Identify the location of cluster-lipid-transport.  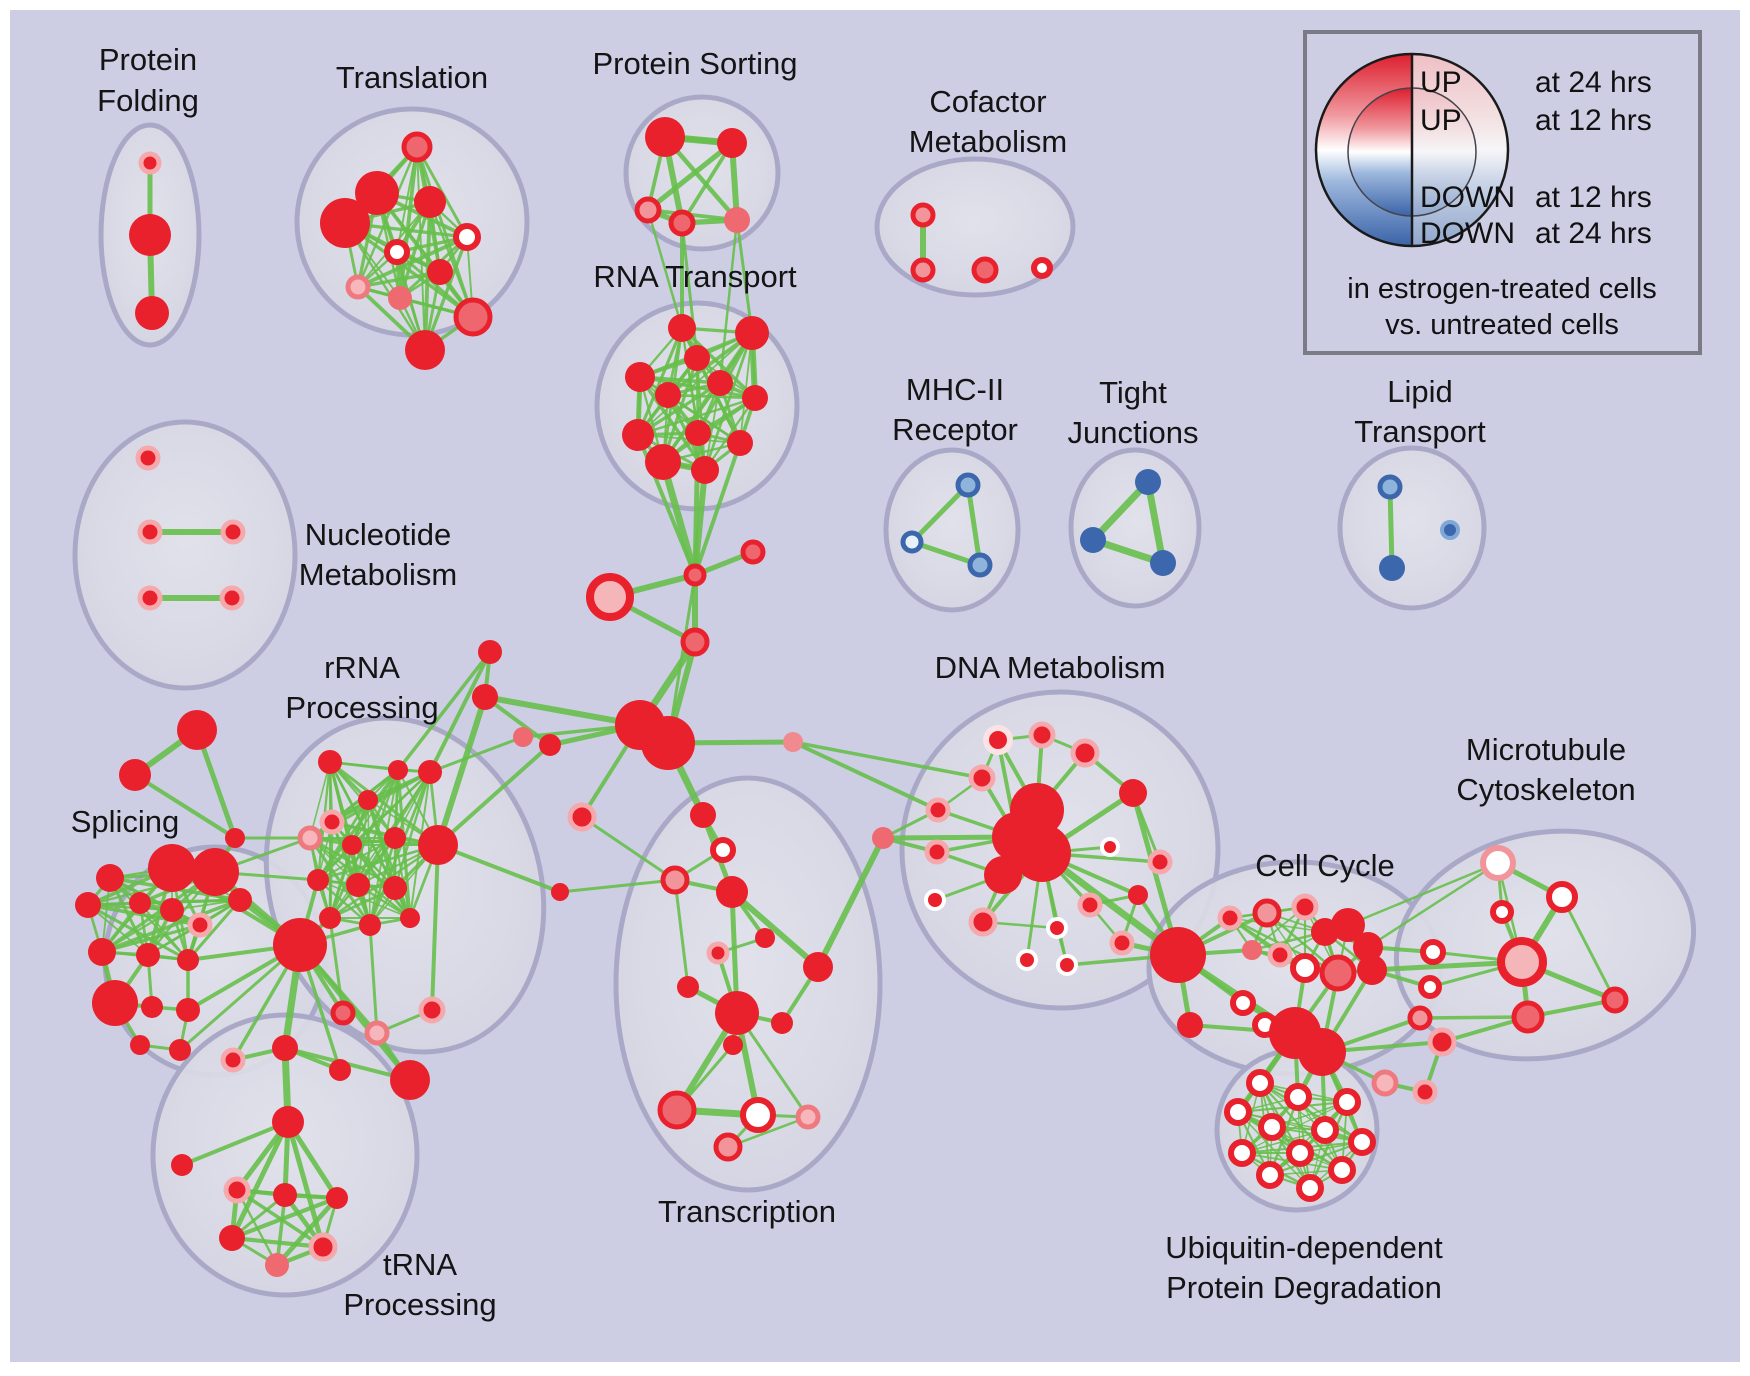
(1412, 528).